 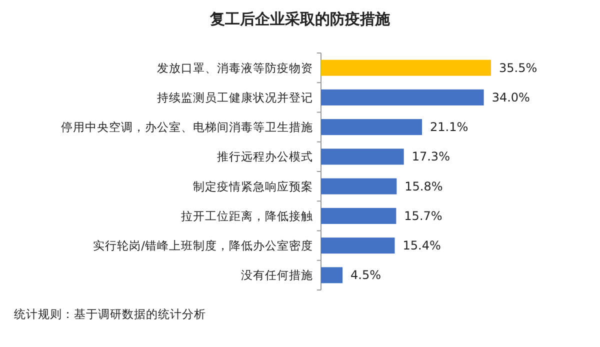 I want to click on data-label: 4.5%, so click(x=366, y=275).